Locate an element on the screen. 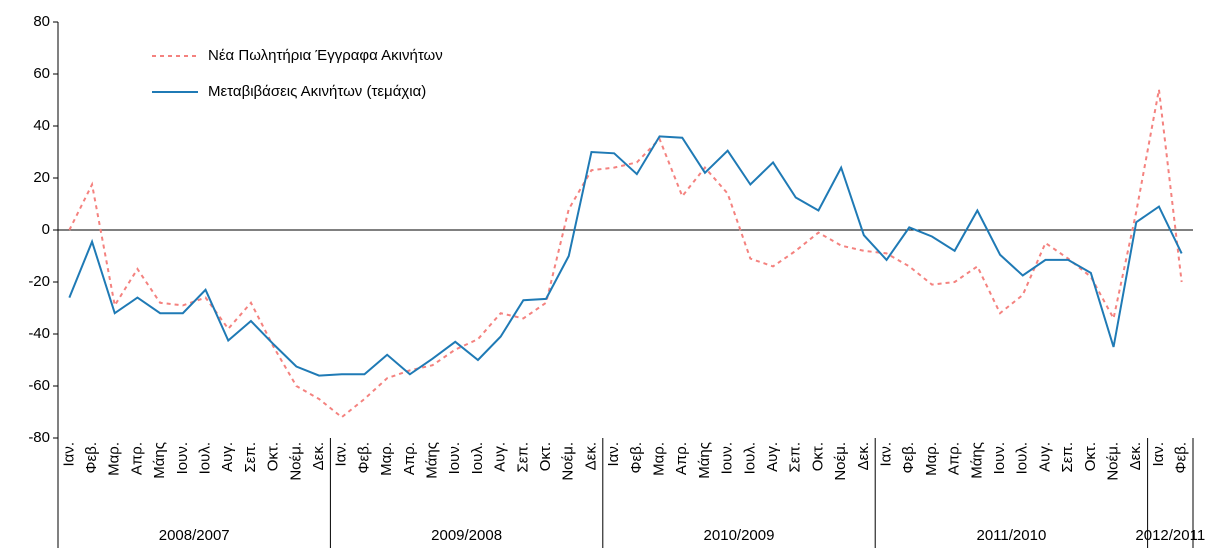  y-tick-label: 0 is located at coordinates (46, 229).